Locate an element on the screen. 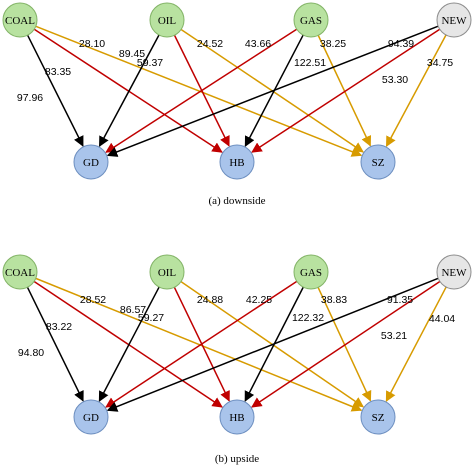  edge-label-new-to-hb: 53.30 is located at coordinates (395, 80).